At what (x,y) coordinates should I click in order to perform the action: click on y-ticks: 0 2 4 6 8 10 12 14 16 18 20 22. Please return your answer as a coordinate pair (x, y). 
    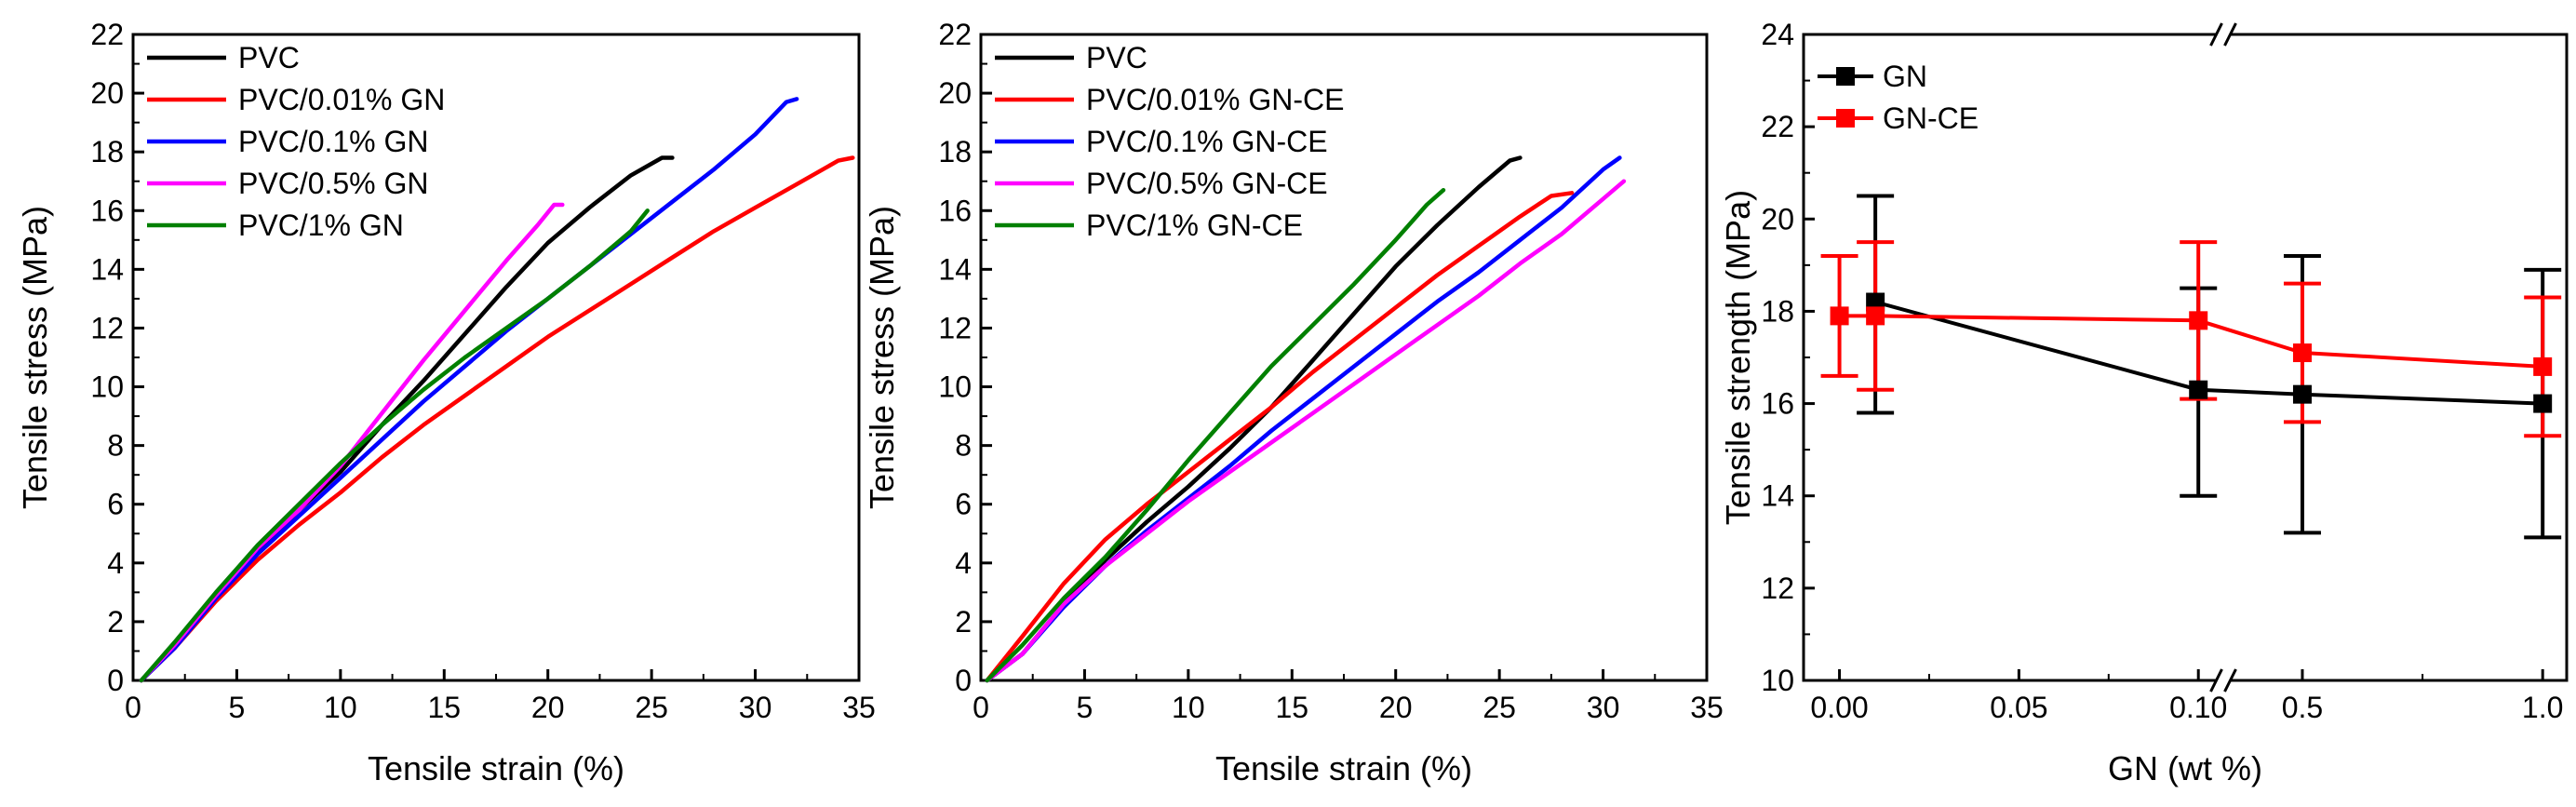
    Looking at the image, I should click on (117, 358).